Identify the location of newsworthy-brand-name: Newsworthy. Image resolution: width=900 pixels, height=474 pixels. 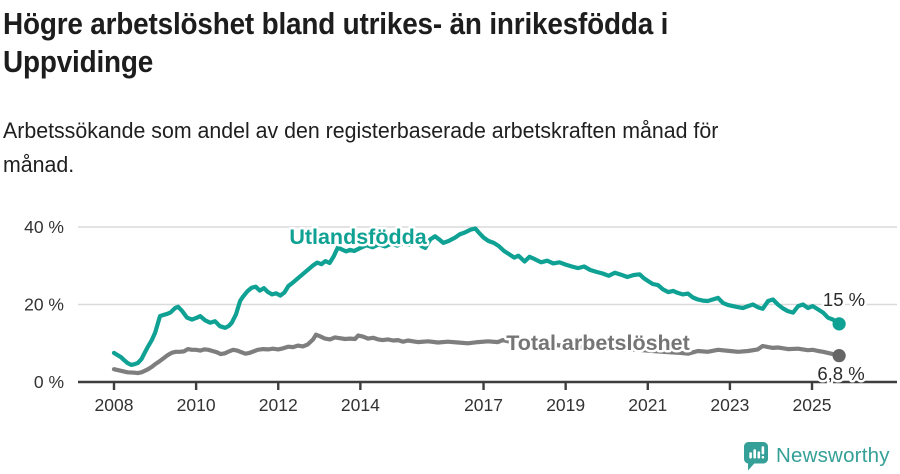
(833, 455).